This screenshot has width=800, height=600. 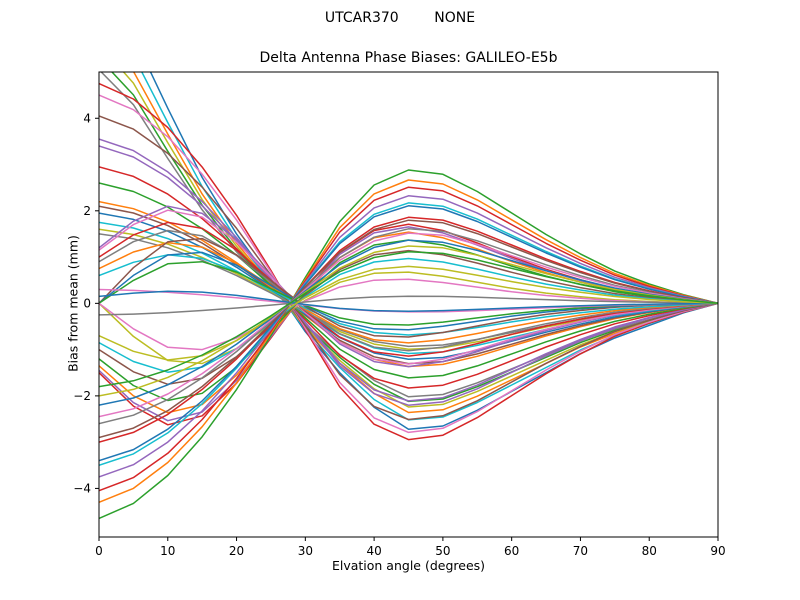 I want to click on y-tick-label: 2, so click(x=87, y=211).